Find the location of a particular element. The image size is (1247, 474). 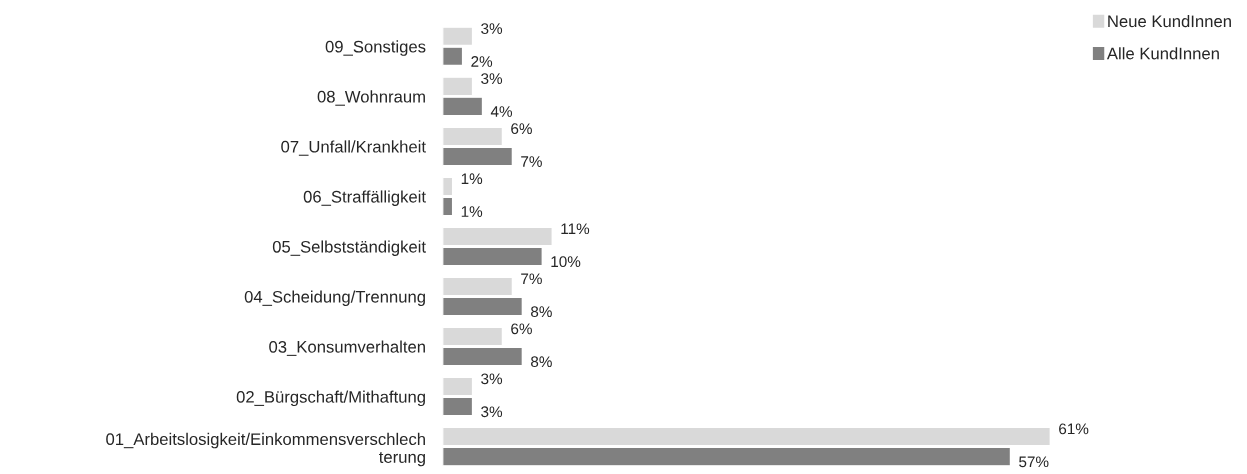

y-tick-label: 09_Sonstiges is located at coordinates (375, 48).